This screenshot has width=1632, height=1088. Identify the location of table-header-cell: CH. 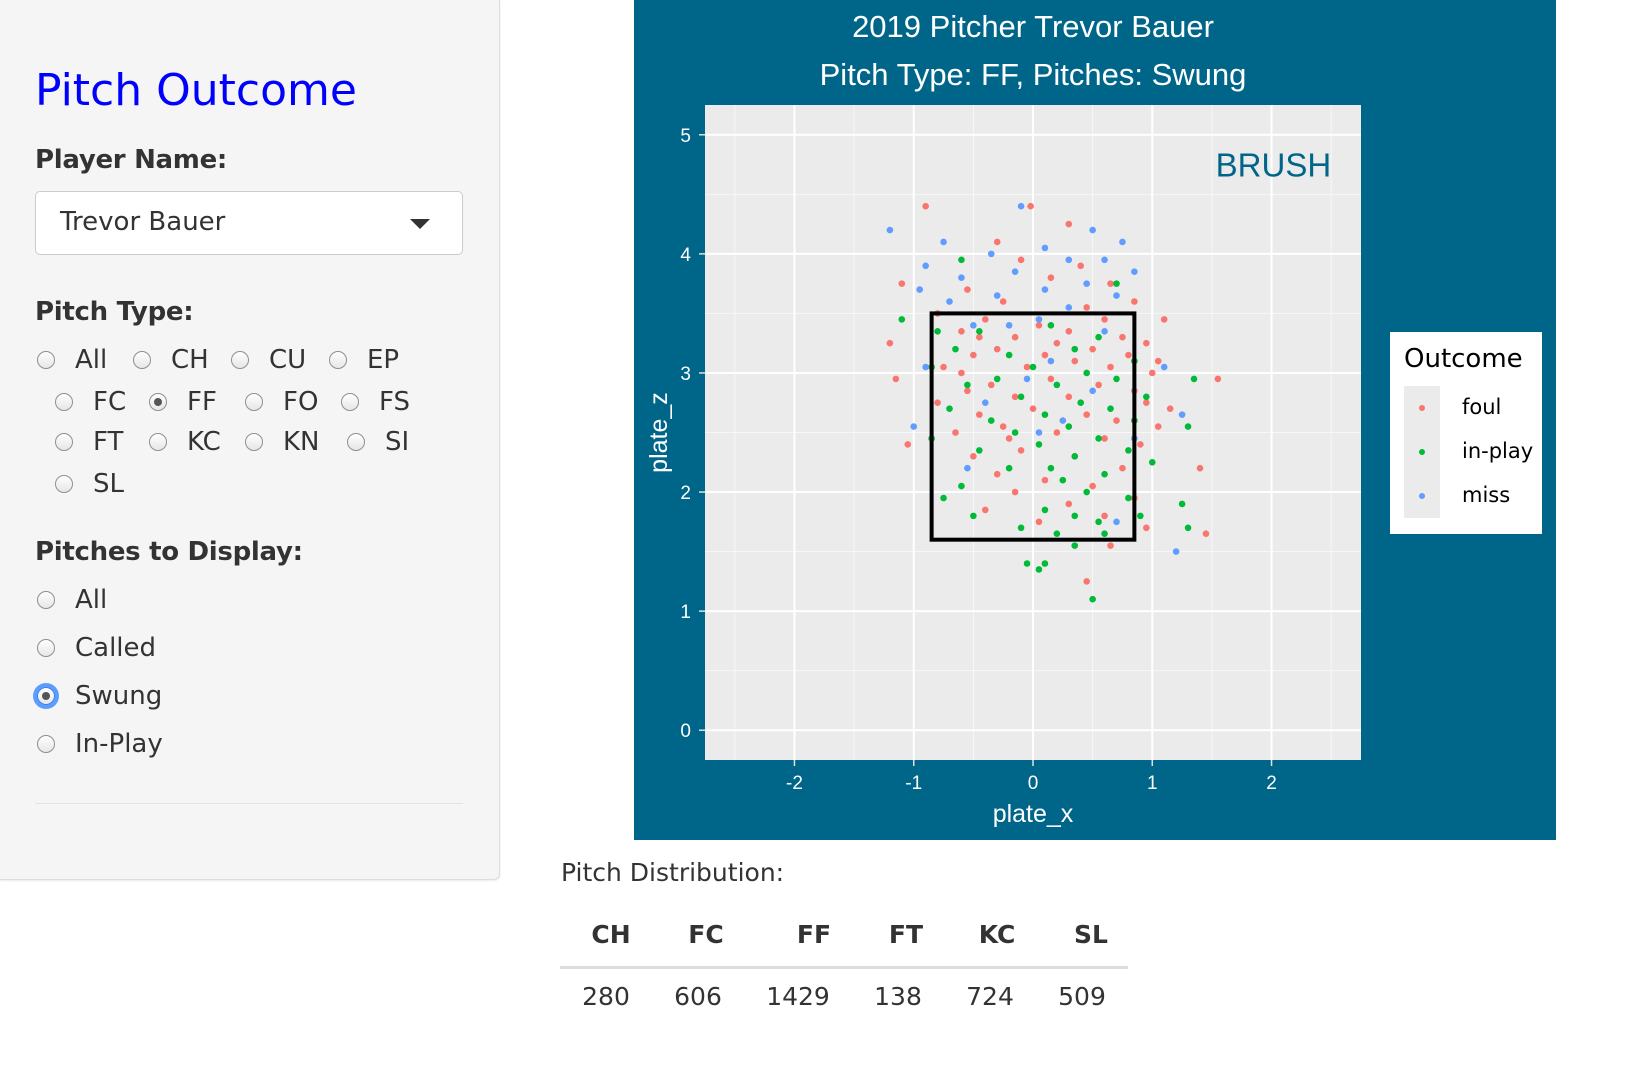
(611, 934).